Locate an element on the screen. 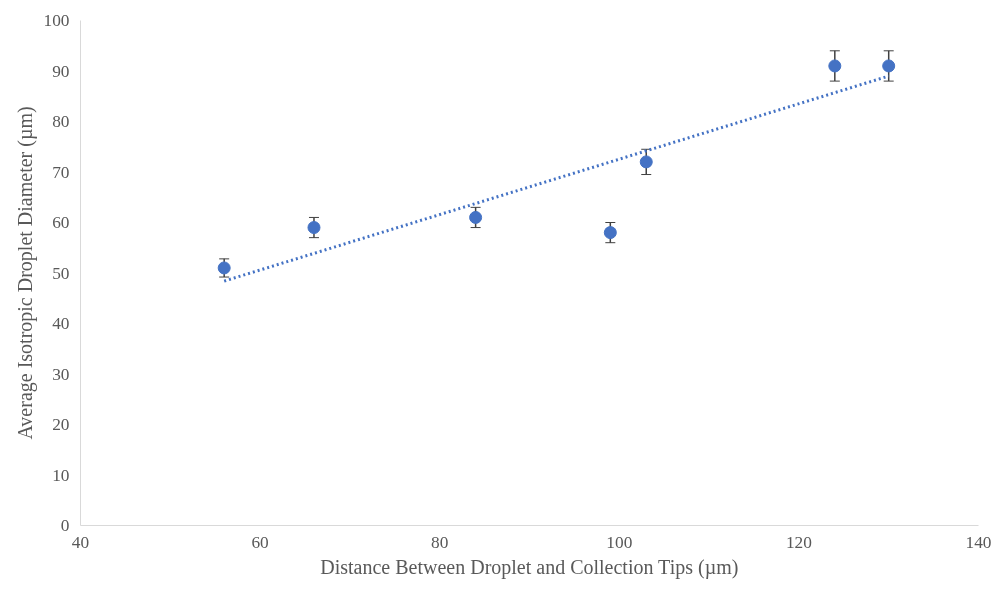  x-tick-label: 140 is located at coordinates (978, 542).